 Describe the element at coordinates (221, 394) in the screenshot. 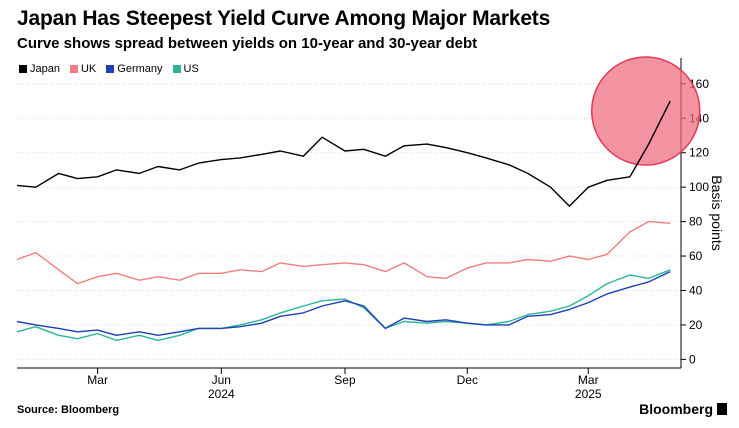

I see `x-year-label: 2024` at that location.